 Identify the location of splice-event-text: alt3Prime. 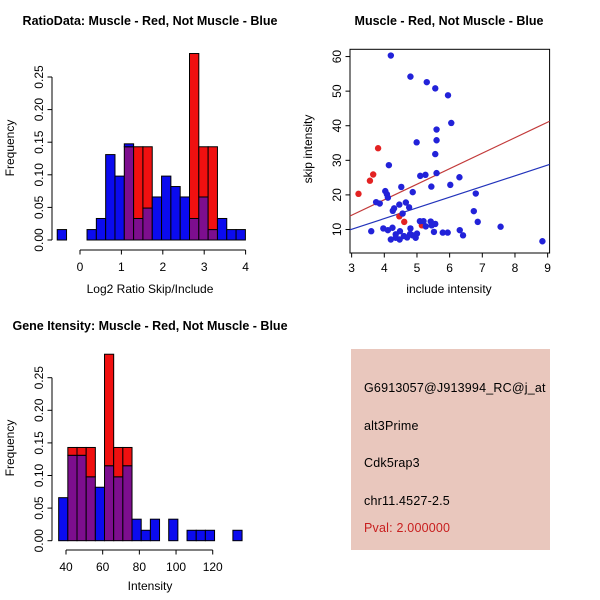
(391, 426).